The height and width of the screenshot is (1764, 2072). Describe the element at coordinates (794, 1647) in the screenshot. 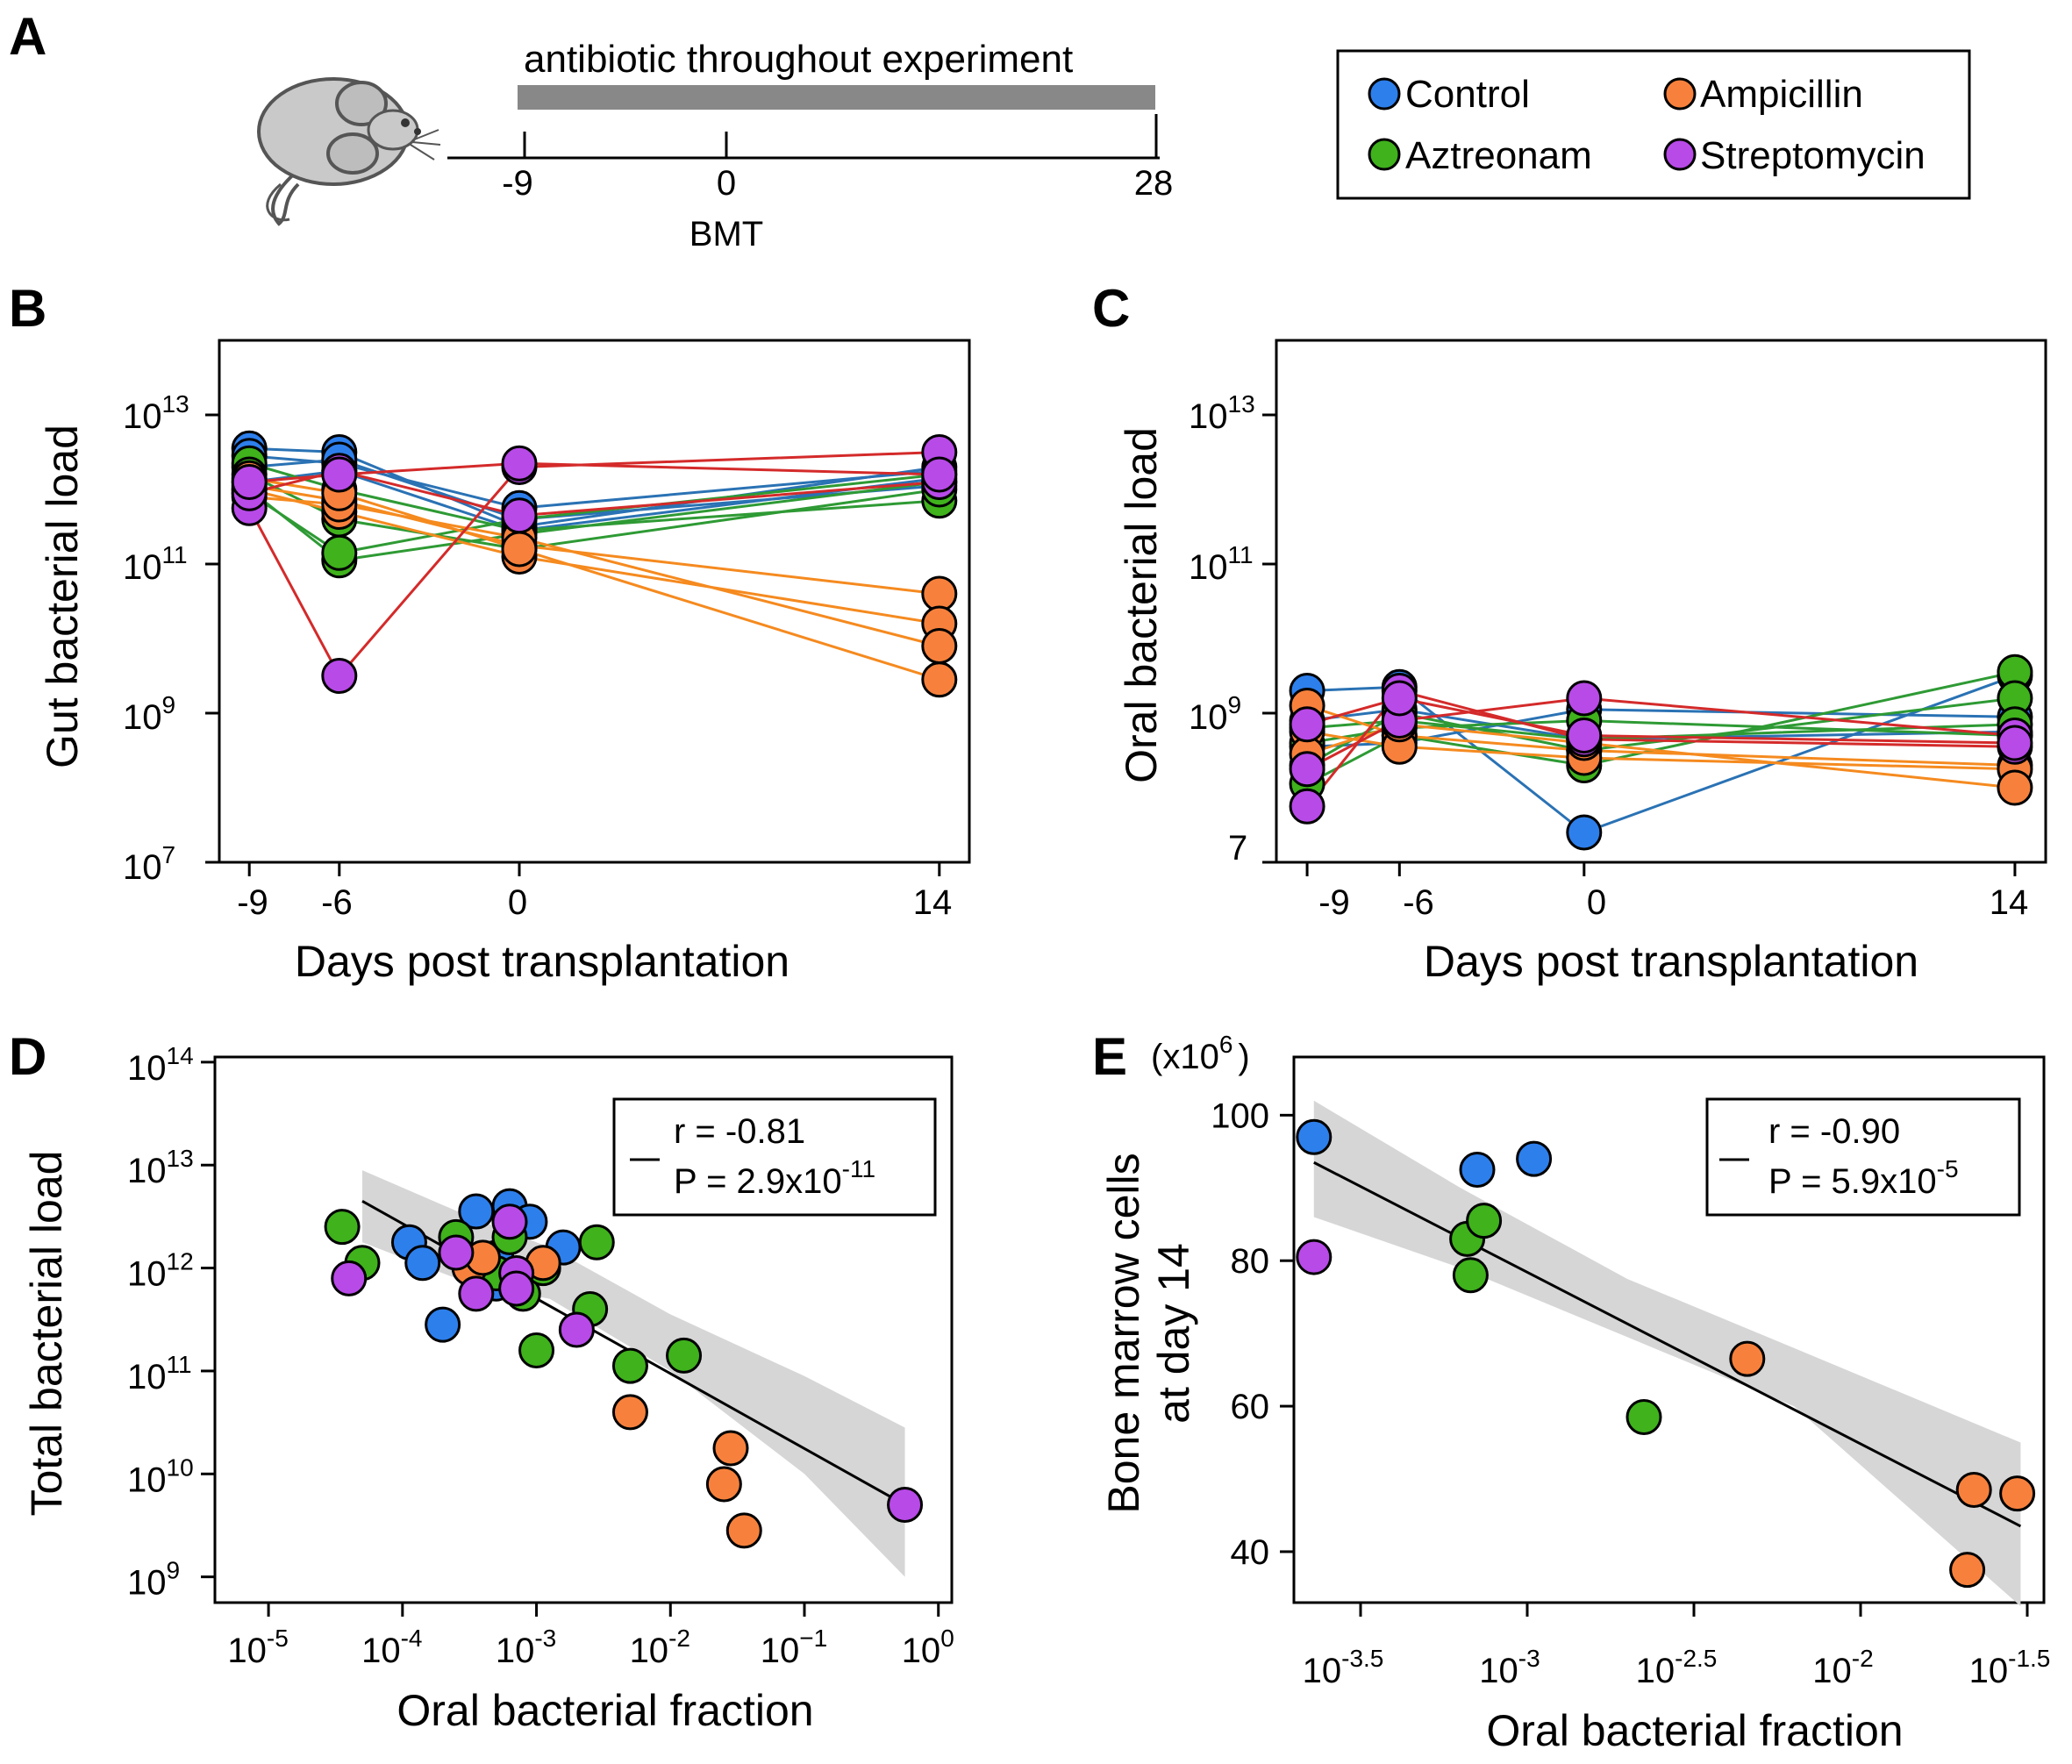

I see `panel-d-xtick: 10⁻¹` at that location.